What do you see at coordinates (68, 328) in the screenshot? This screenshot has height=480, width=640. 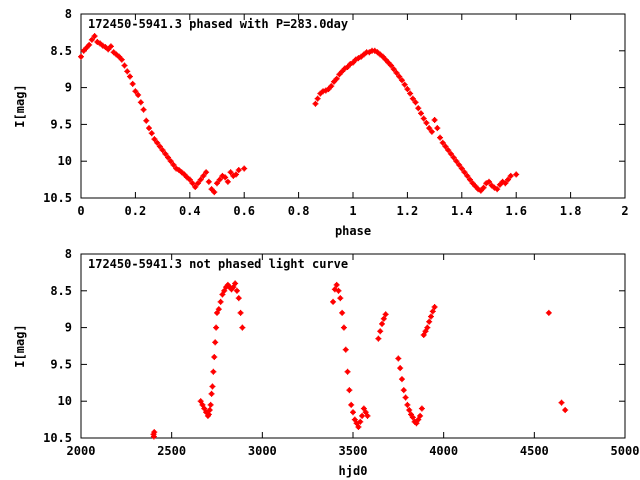 I see `y-tick-label: 9` at bounding box center [68, 328].